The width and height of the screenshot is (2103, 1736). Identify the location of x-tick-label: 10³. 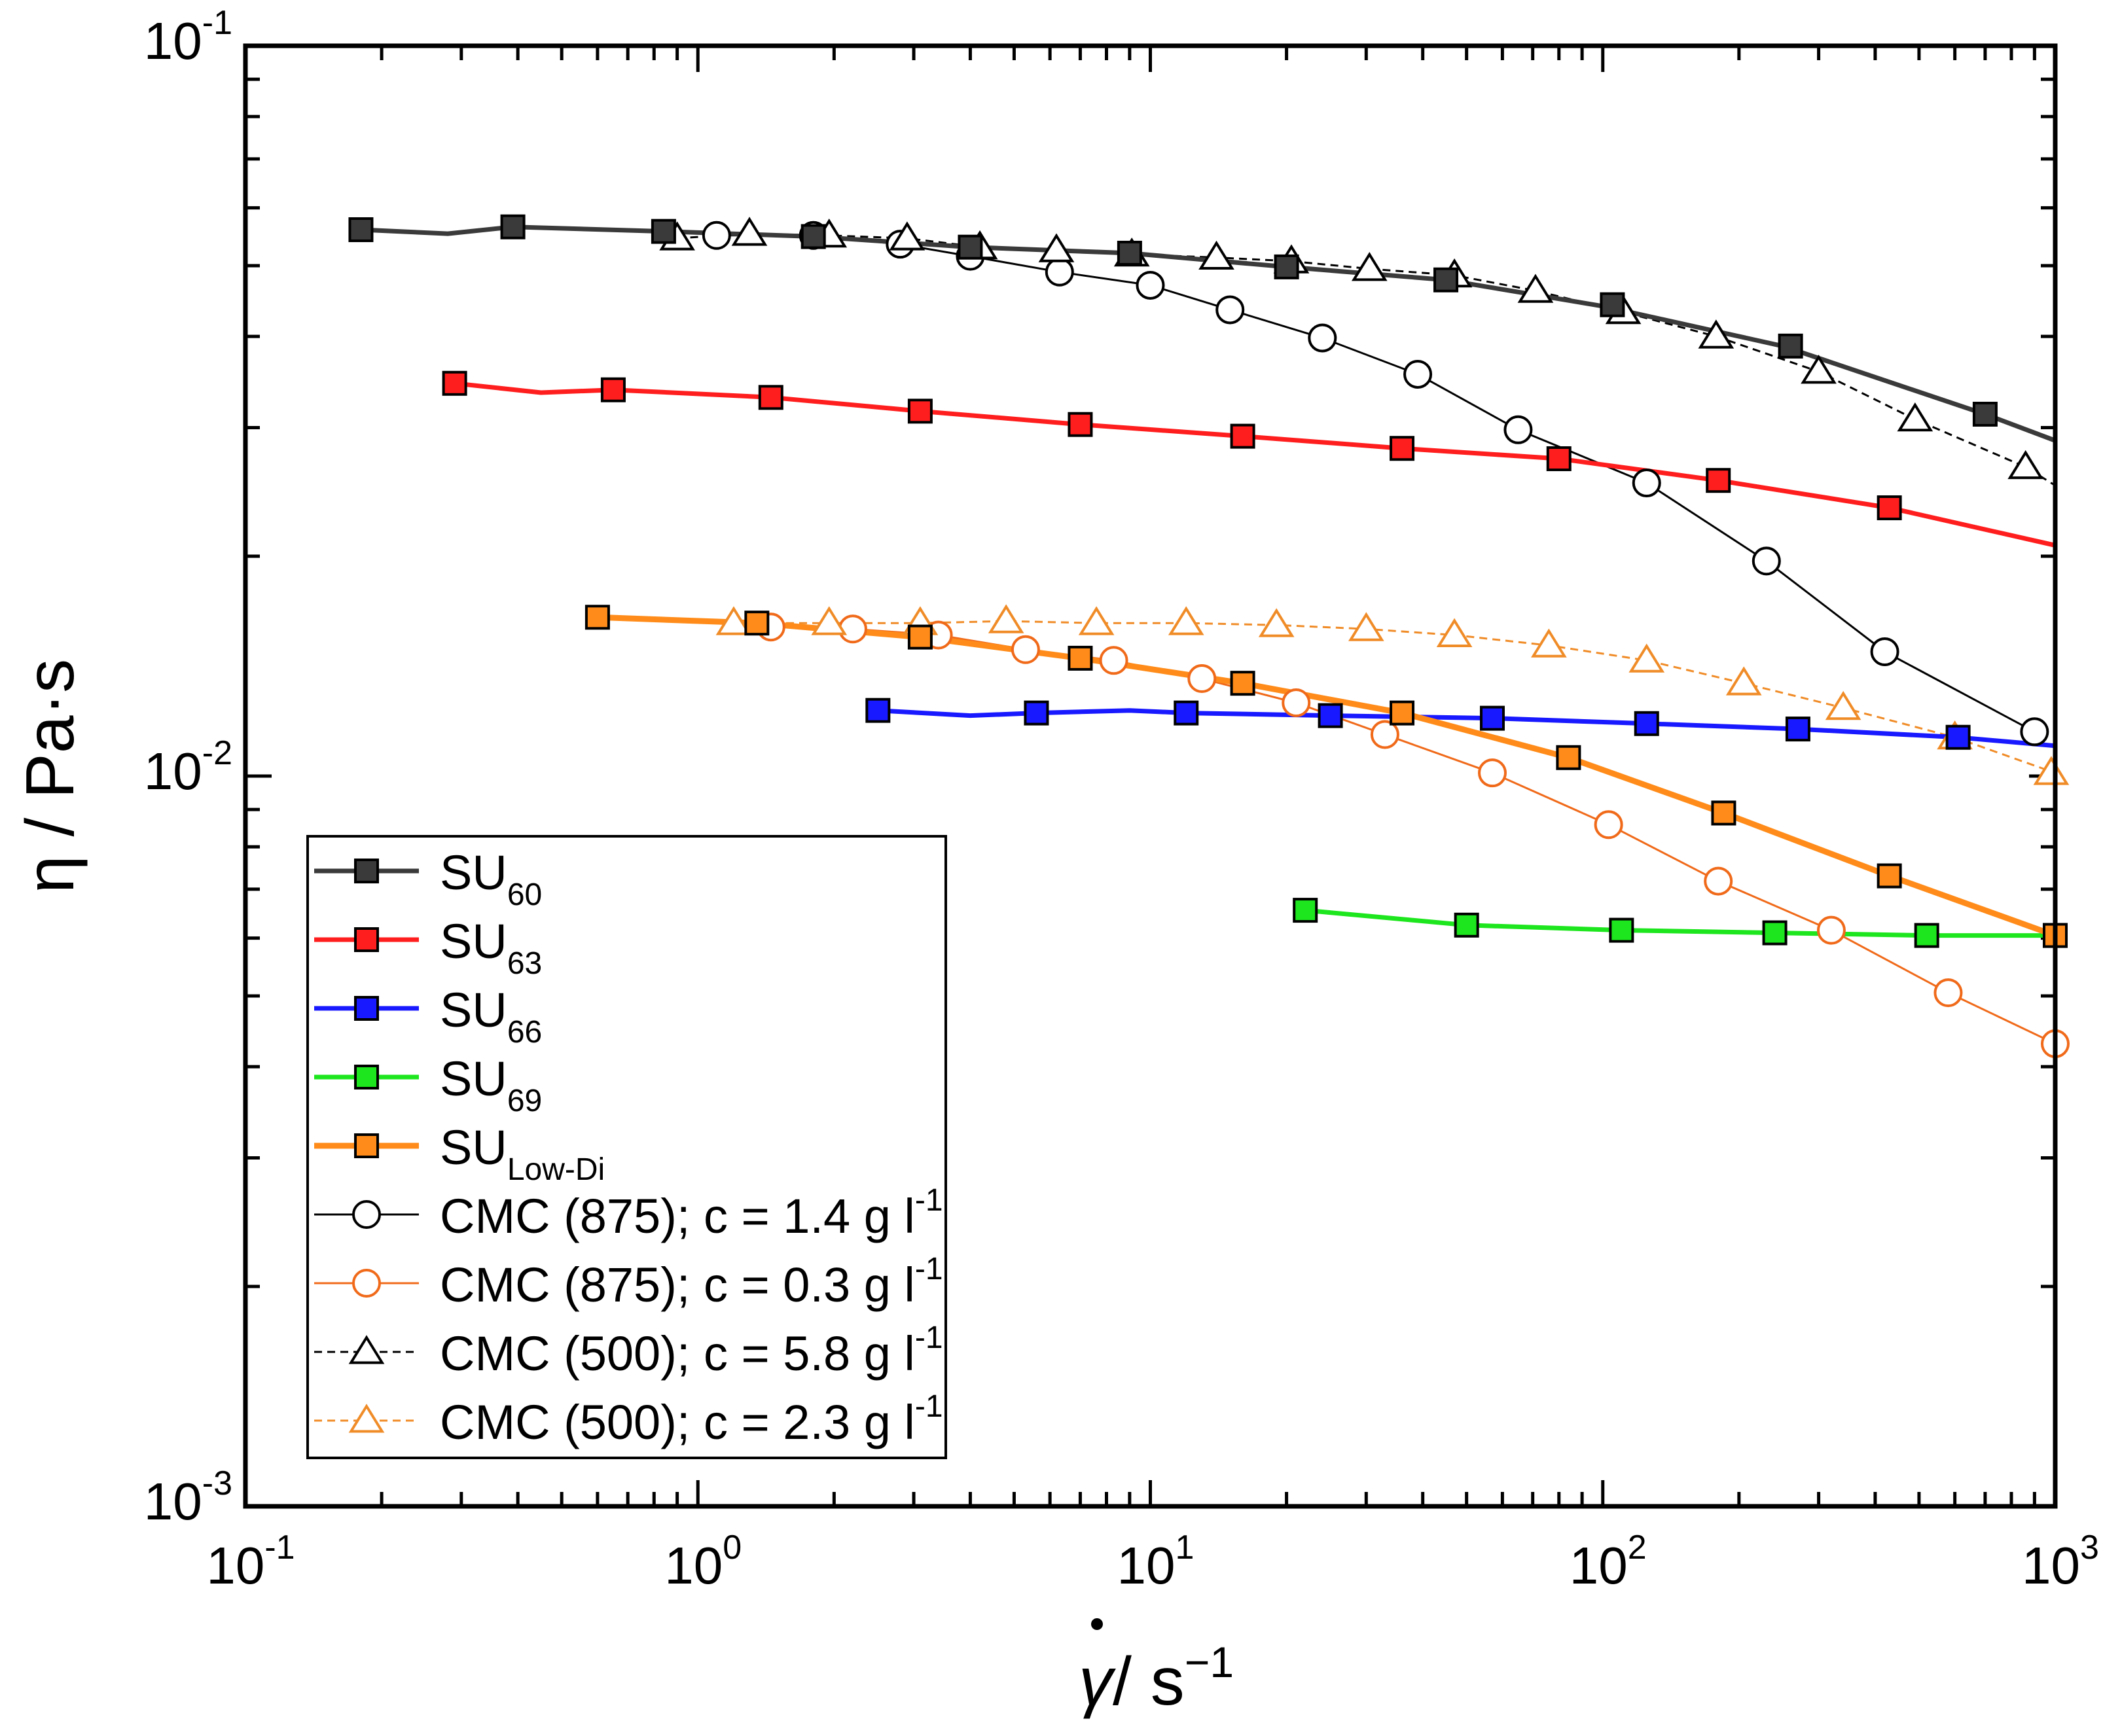
(2060, 1562).